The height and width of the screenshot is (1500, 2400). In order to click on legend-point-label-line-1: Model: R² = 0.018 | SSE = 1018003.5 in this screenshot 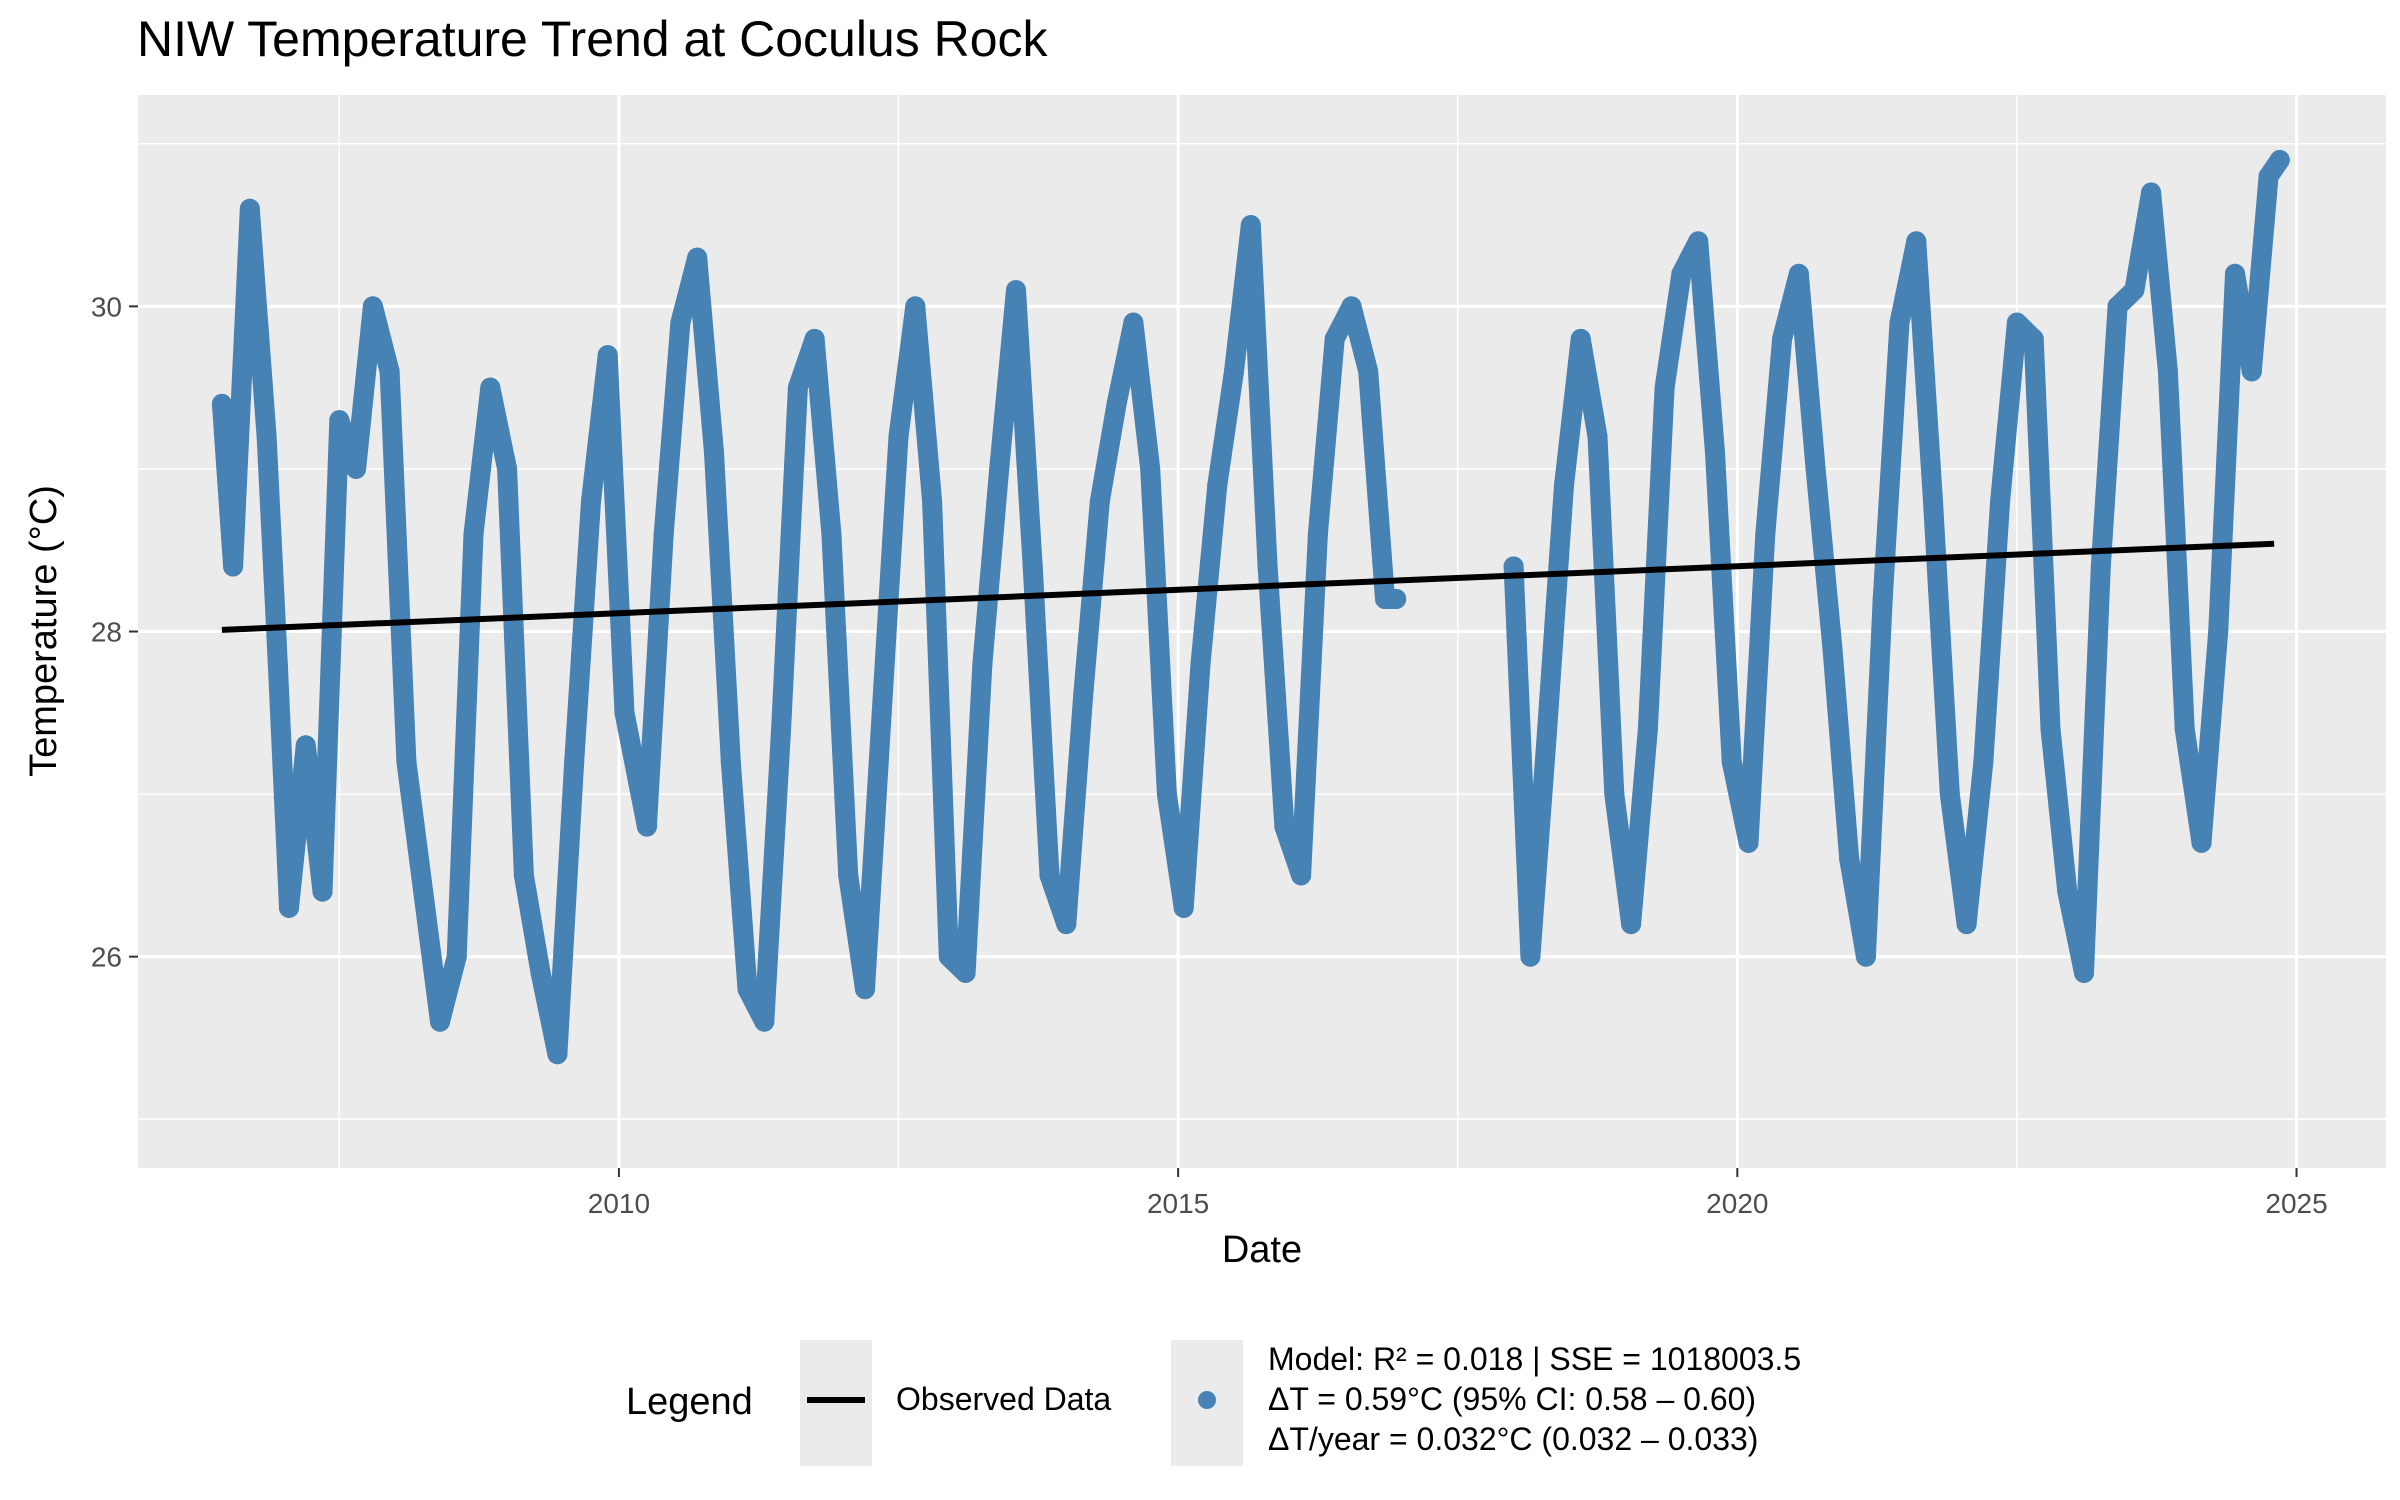, I will do `click(1534, 1359)`.